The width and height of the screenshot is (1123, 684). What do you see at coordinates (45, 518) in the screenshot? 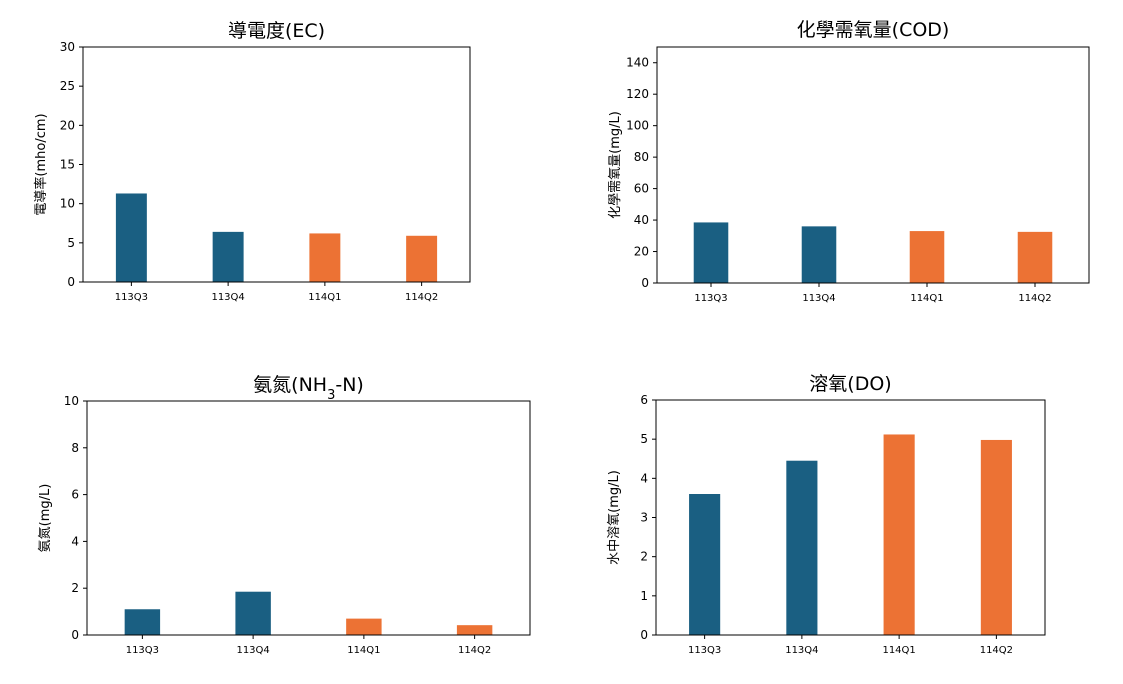
I see `y-axis-label: 氨氮(mg/L)` at bounding box center [45, 518].